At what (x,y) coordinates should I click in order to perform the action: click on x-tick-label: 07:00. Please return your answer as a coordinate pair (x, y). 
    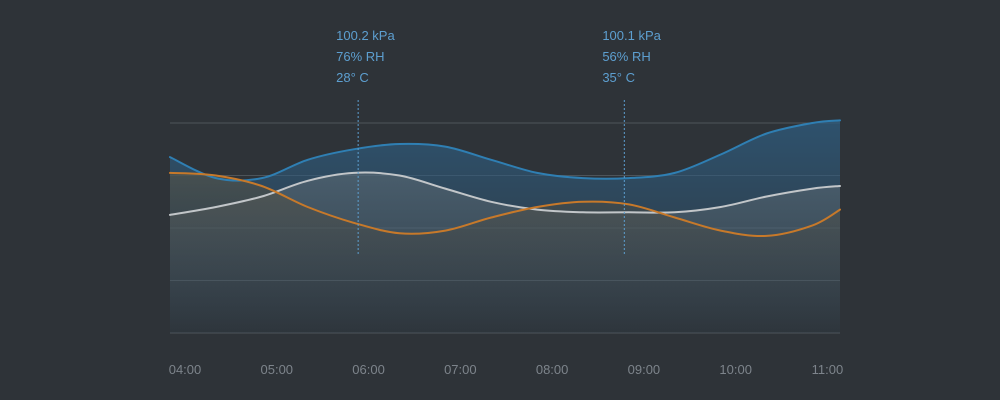
    Looking at the image, I should click on (460, 369).